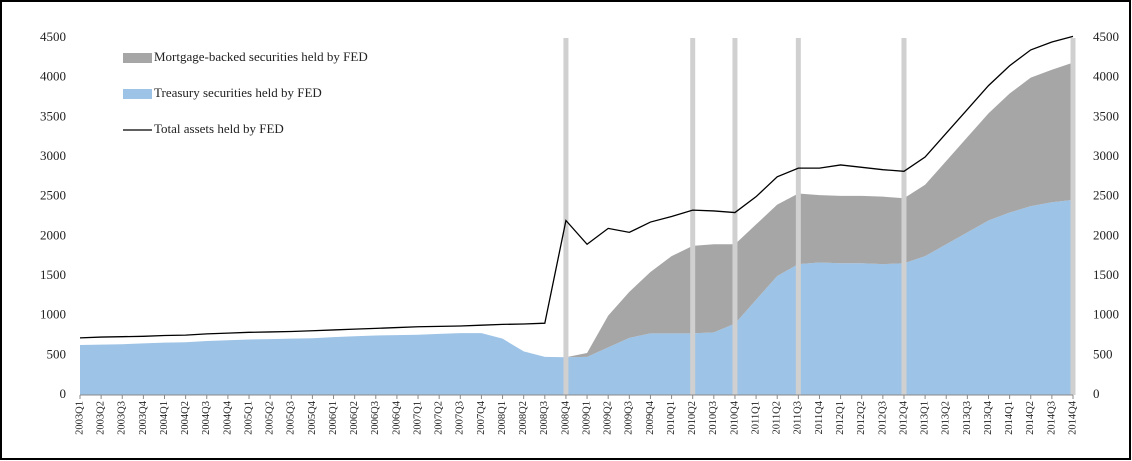  What do you see at coordinates (53, 155) in the screenshot?
I see `y-tick-label: 3000` at bounding box center [53, 155].